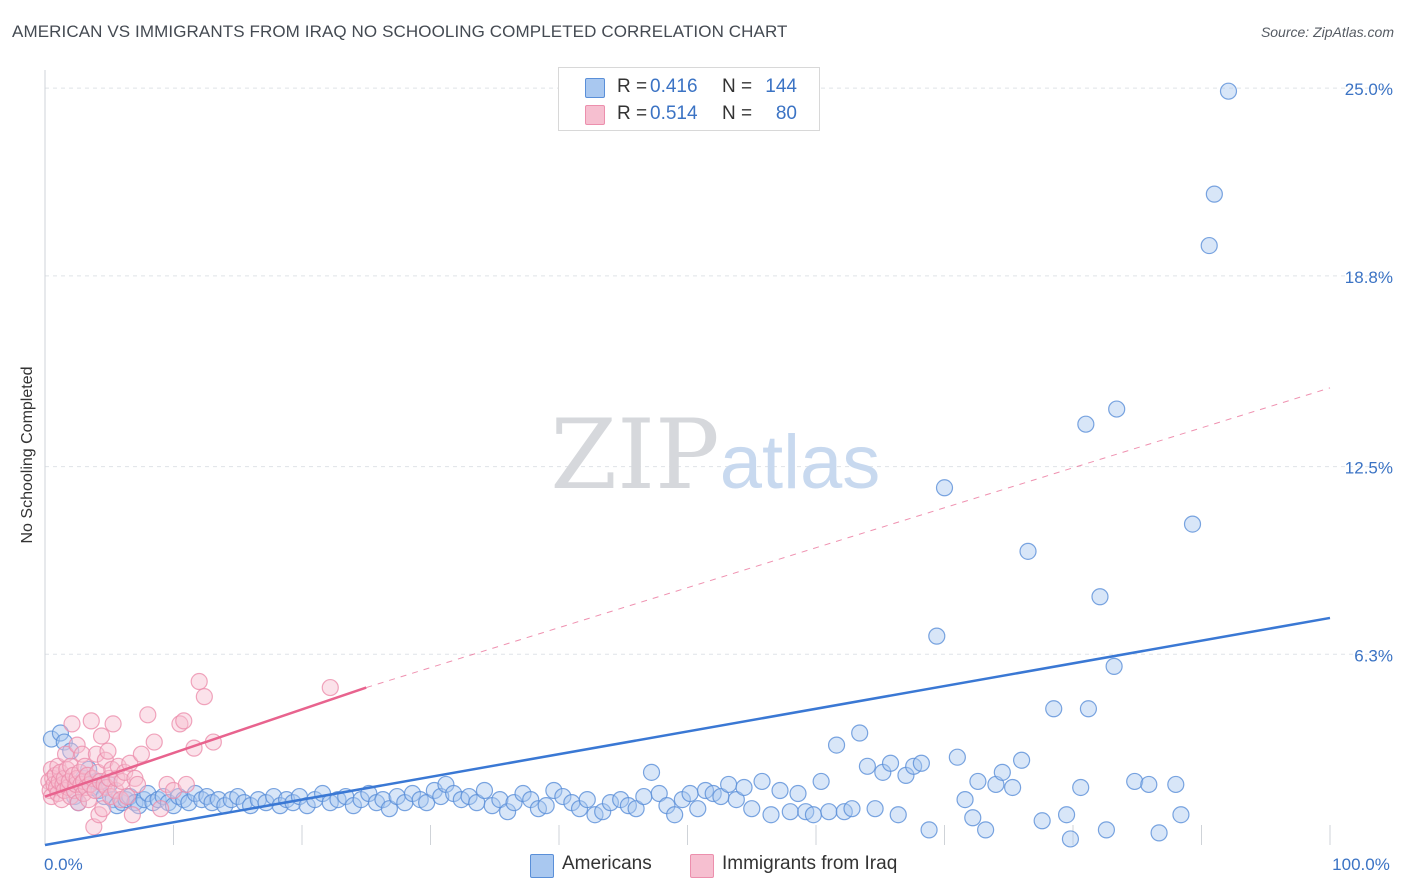 This screenshot has width=1406, height=892. Describe the element at coordinates (595, 115) in the screenshot. I see `iraq-swatch` at that location.